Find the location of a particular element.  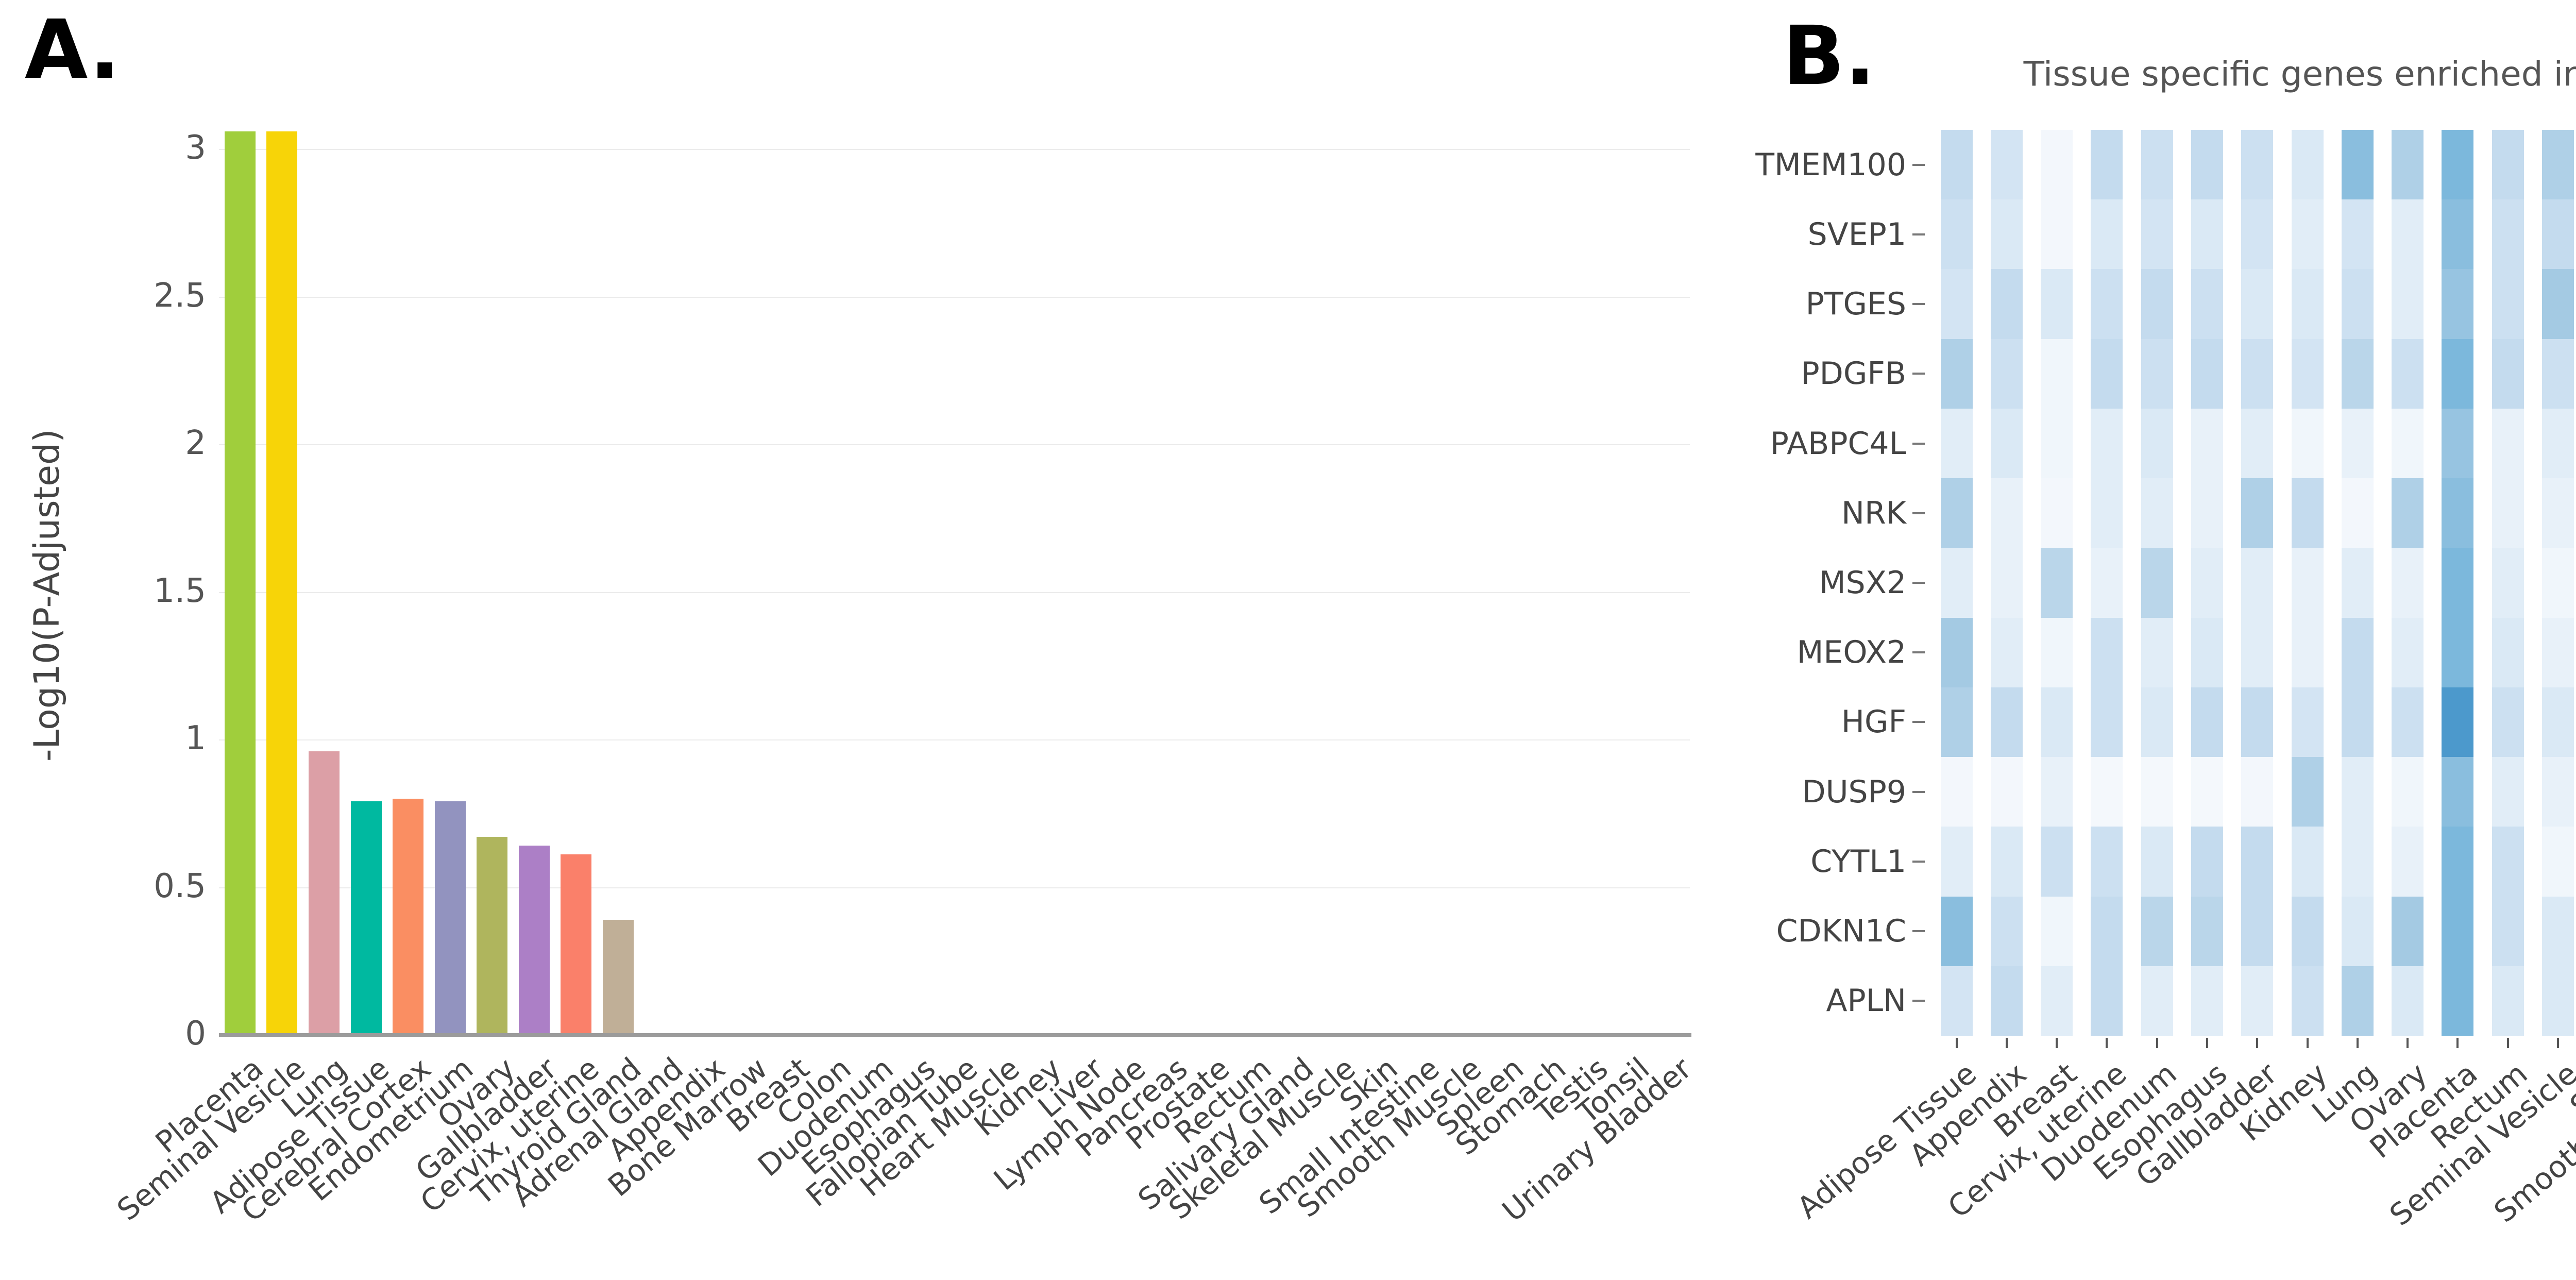

bar-chart-y-axis-title: -Log10(P-Adjusted) is located at coordinates (47, 595).